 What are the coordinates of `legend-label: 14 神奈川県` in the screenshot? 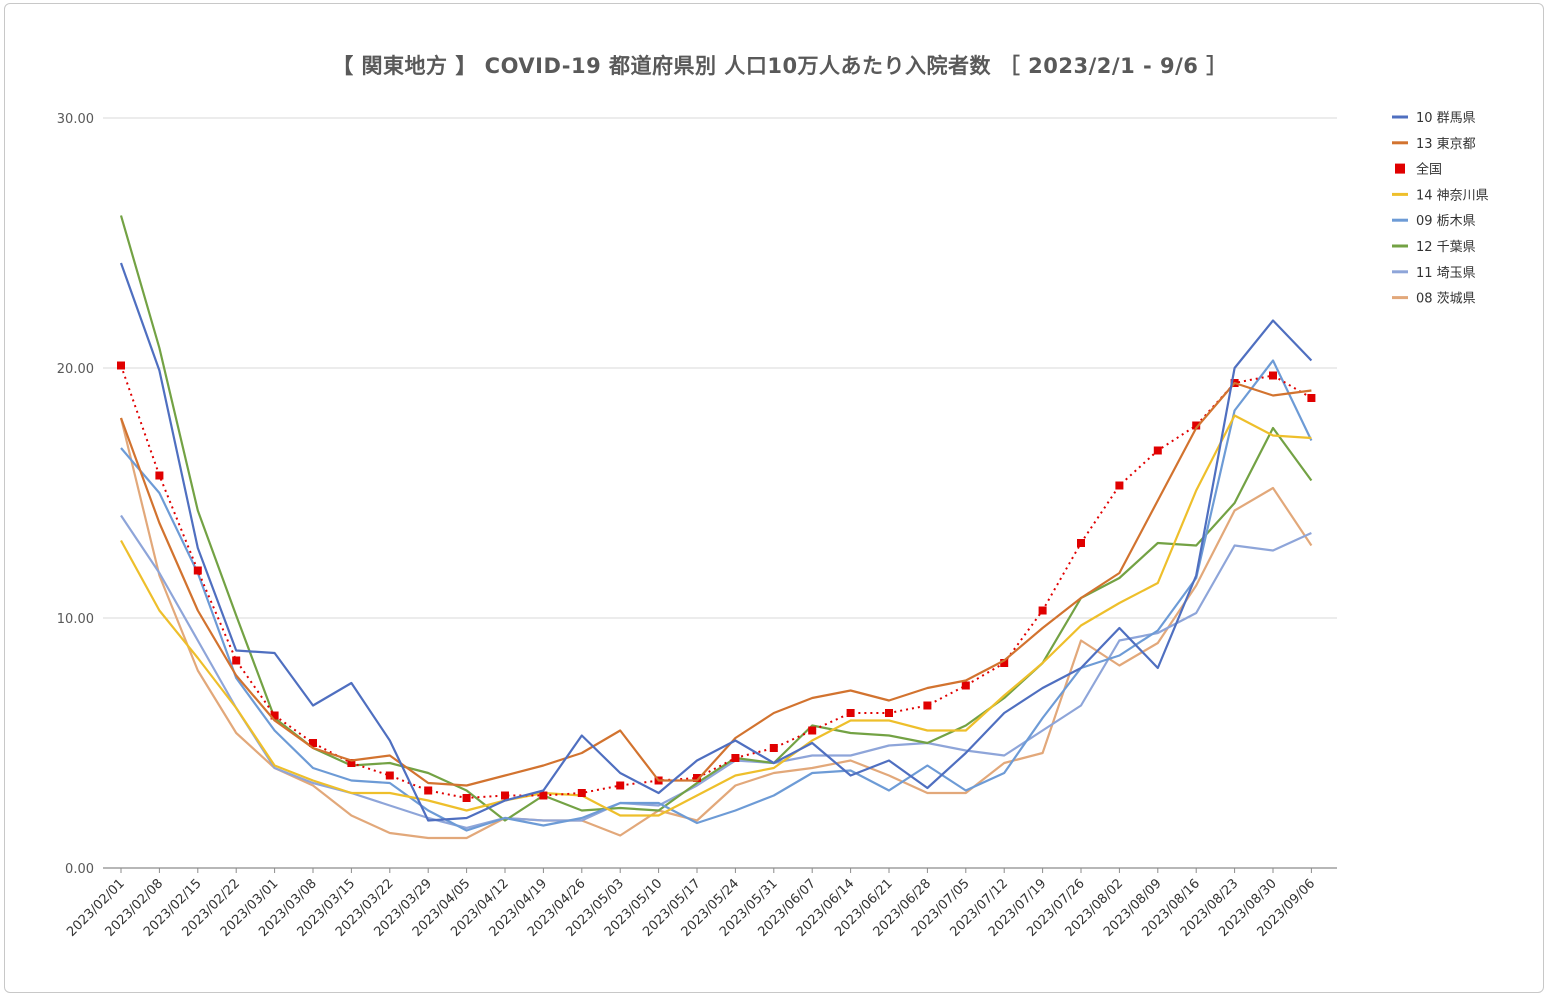 It's located at (1452, 195).